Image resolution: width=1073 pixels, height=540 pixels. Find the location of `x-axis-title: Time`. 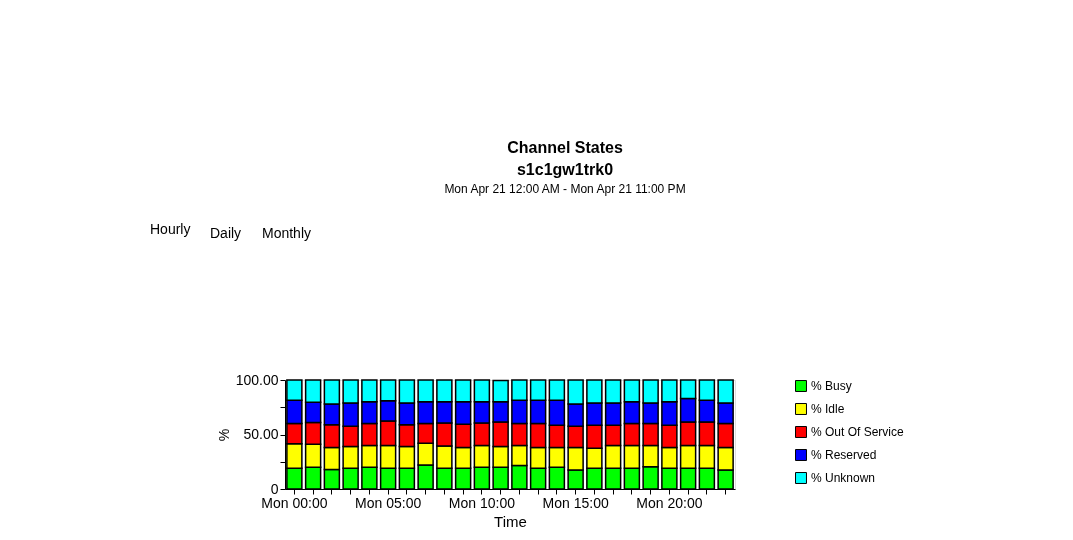

x-axis-title: Time is located at coordinates (510, 521).